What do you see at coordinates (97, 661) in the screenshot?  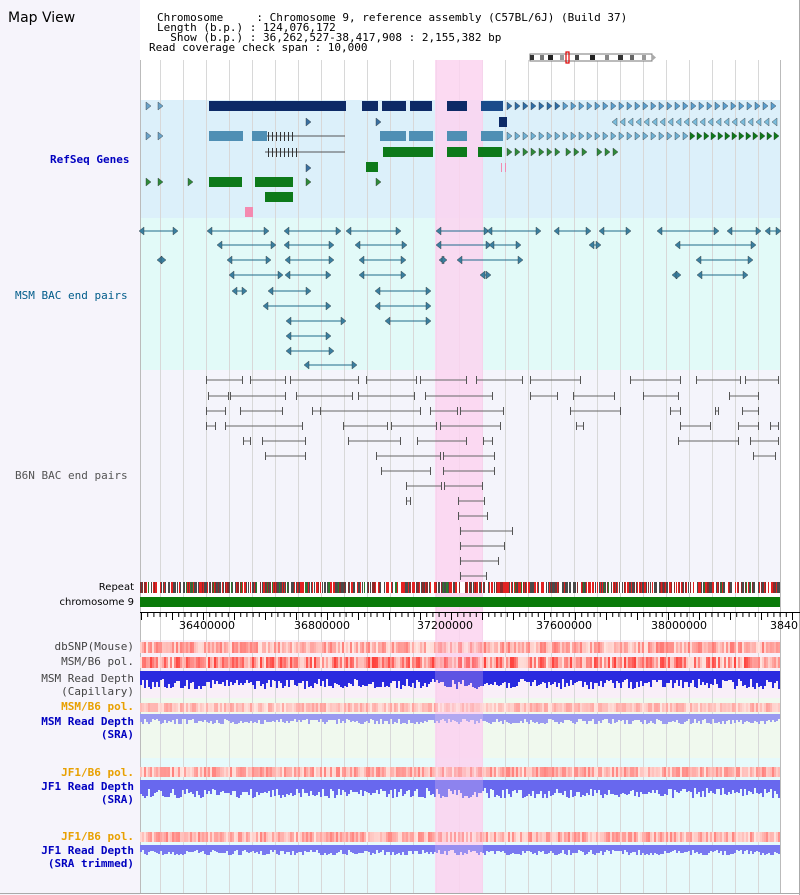 I see `msm-b6-pol-label: MSM/B6 pol.` at bounding box center [97, 661].